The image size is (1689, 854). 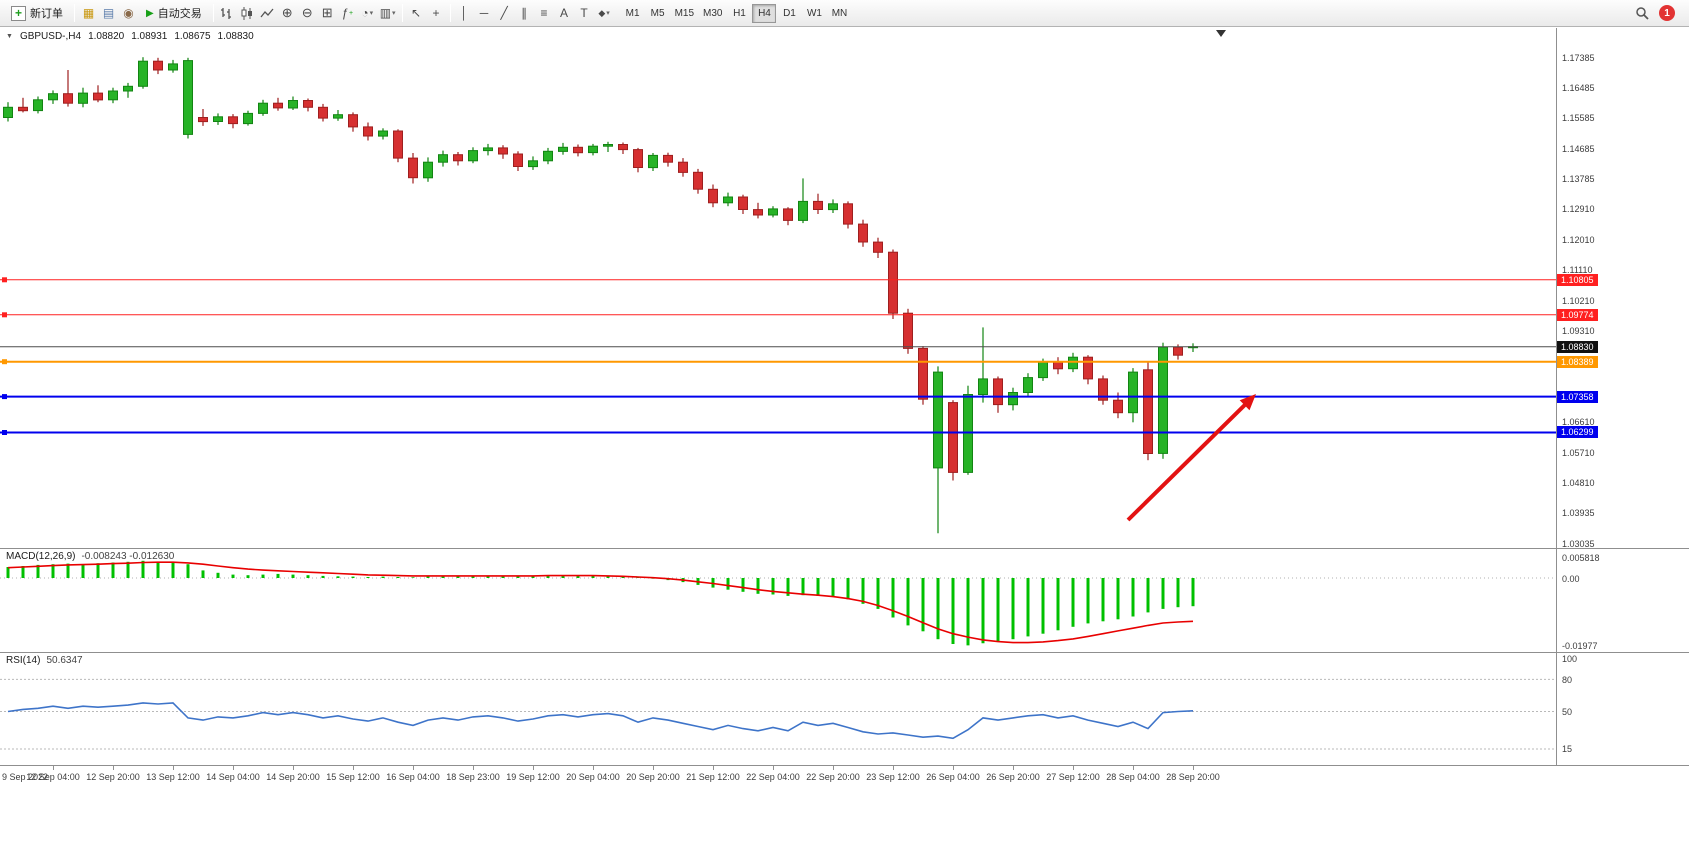 I want to click on macd-axis-tick: -0.01977, so click(x=1580, y=646).